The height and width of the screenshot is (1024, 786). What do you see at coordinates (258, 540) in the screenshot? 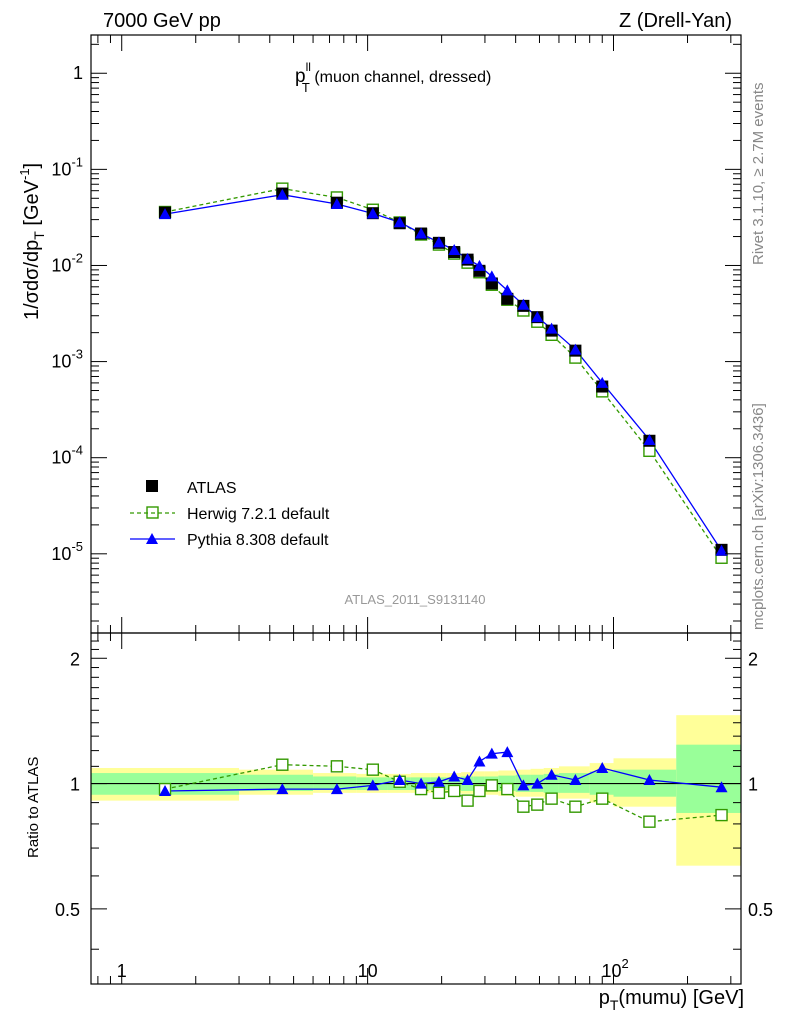
I see `legend-pythia-label: Pythia 8.308 default` at bounding box center [258, 540].